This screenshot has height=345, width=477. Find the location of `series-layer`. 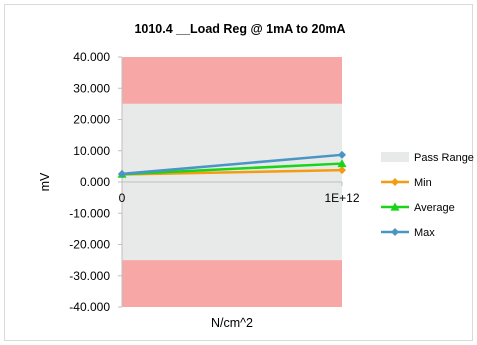

series-layer is located at coordinates (232, 164).